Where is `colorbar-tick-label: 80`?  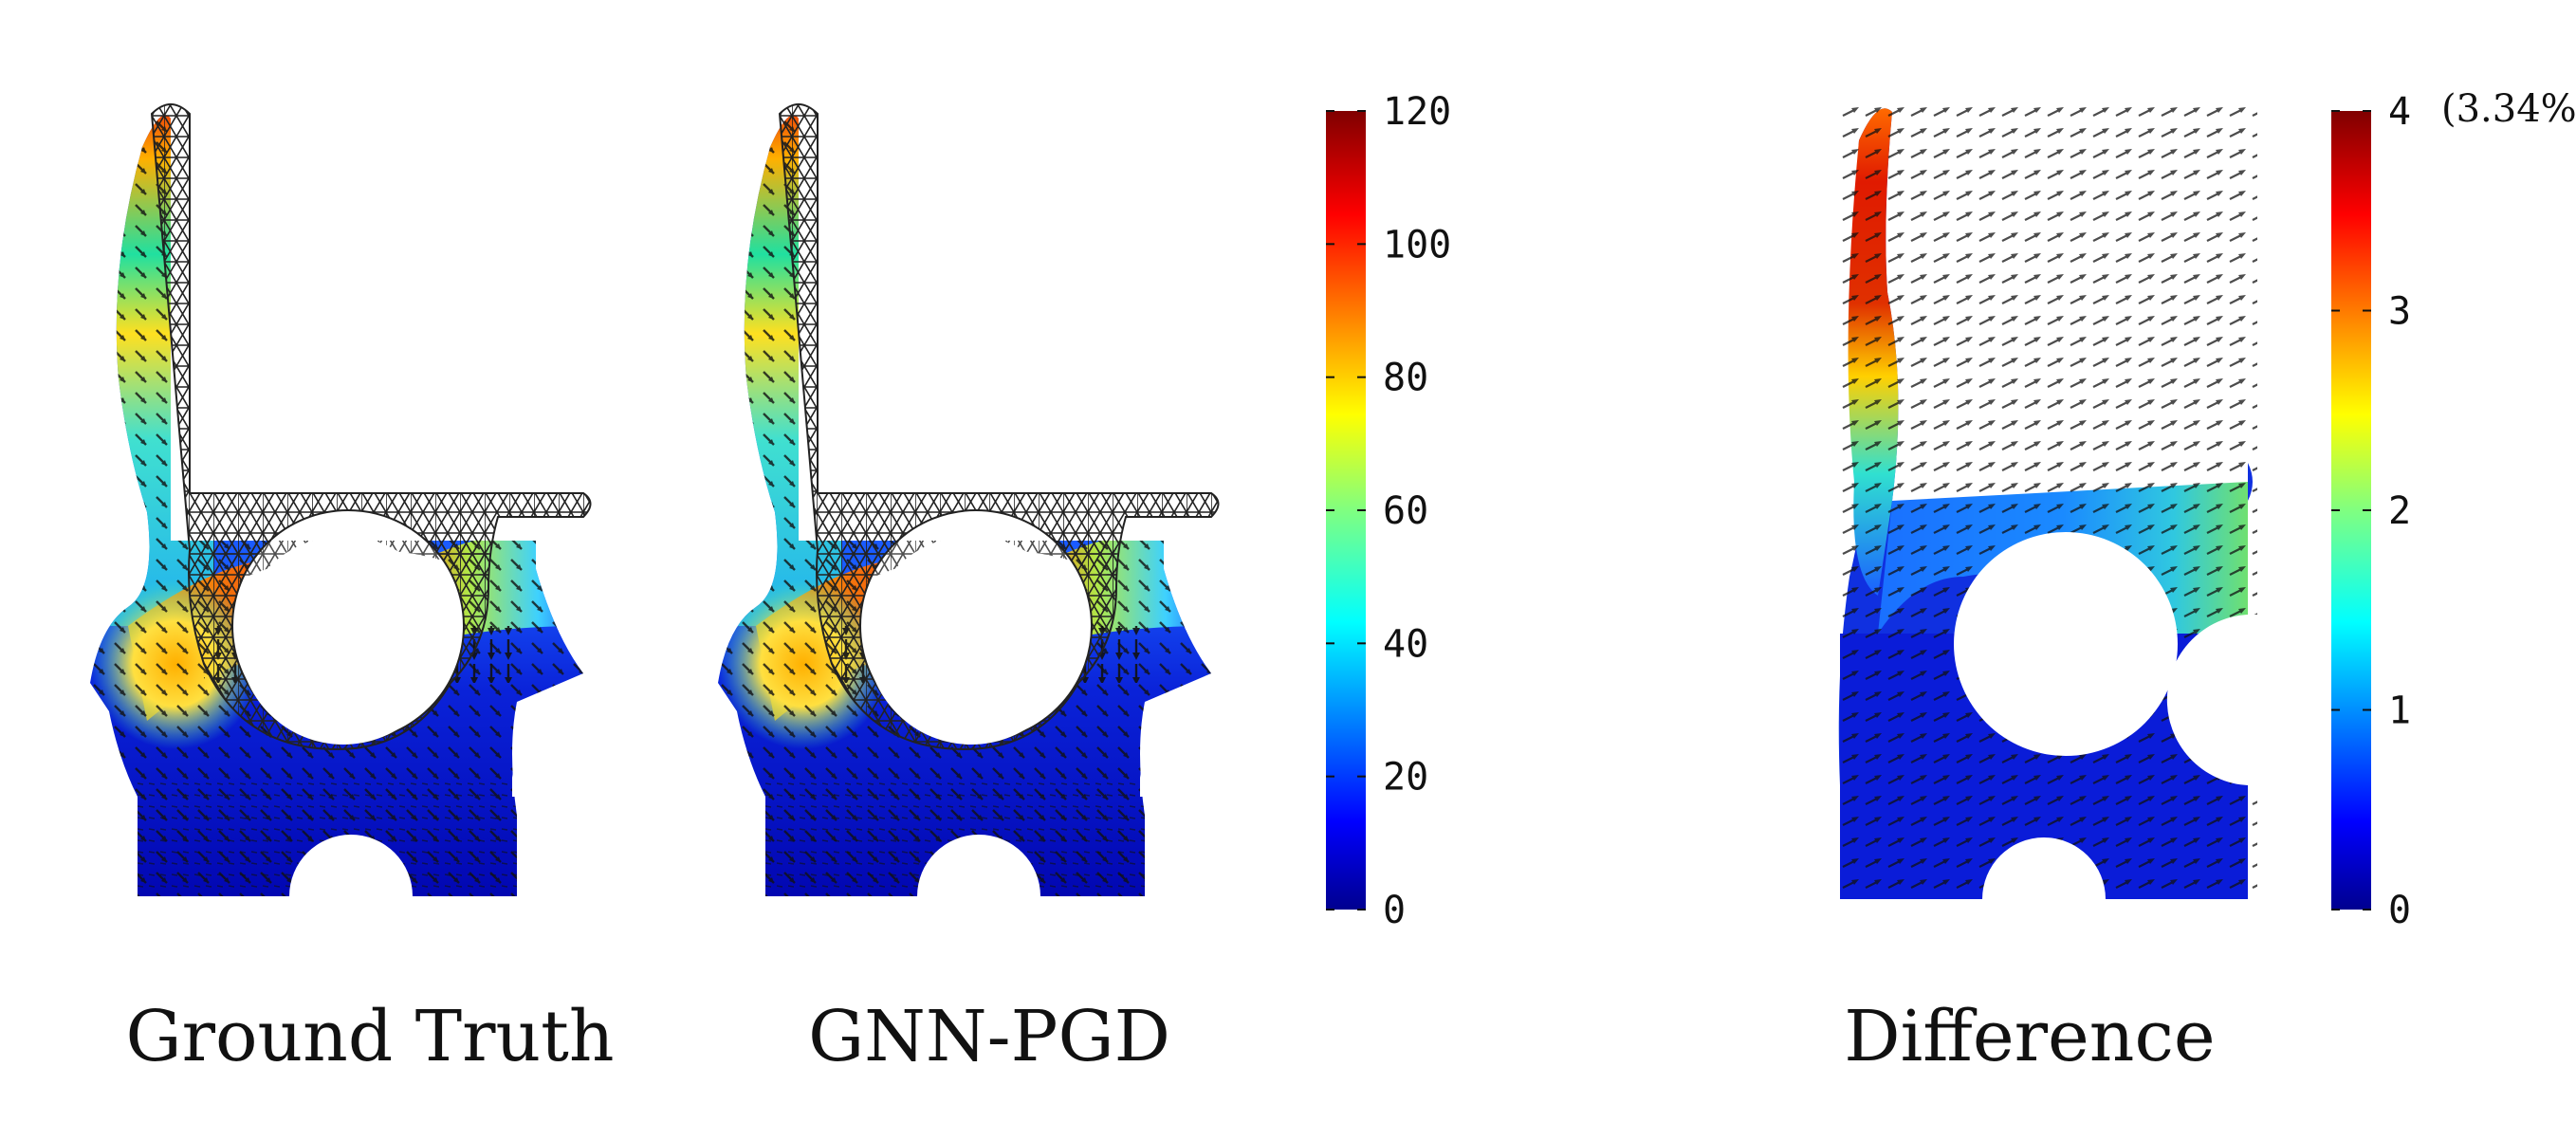
colorbar-tick-label: 80 is located at coordinates (1405, 379).